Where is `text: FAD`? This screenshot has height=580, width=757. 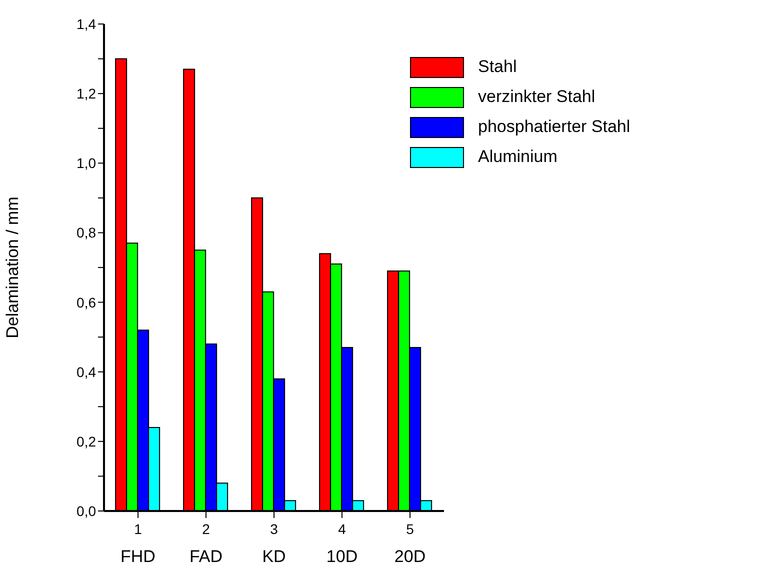
text: FAD is located at coordinates (206, 556).